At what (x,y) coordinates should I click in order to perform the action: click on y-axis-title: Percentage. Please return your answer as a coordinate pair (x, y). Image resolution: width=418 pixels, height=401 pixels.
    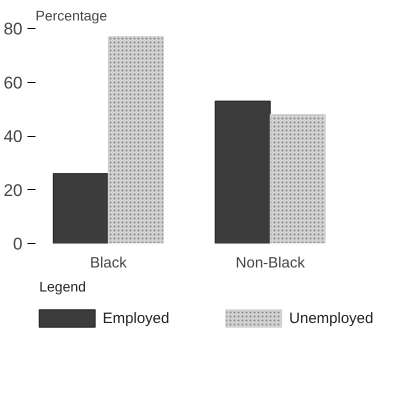
    Looking at the image, I should click on (72, 16).